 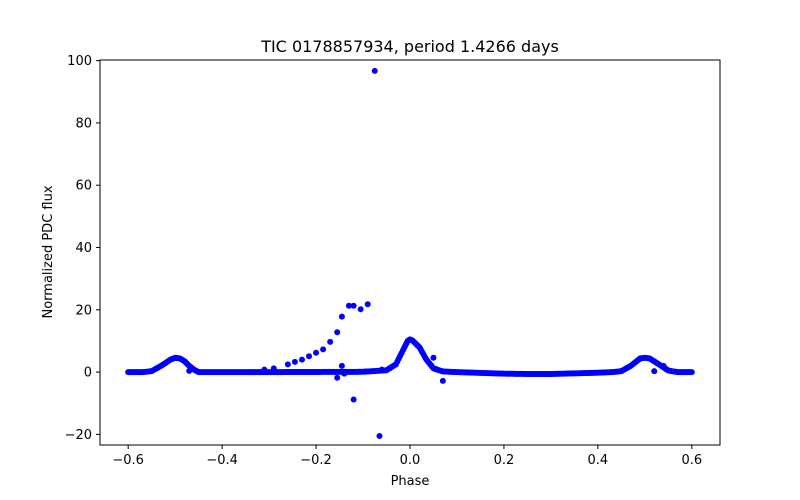 What do you see at coordinates (128, 460) in the screenshot?
I see `x-tick-label: −0.6` at bounding box center [128, 460].